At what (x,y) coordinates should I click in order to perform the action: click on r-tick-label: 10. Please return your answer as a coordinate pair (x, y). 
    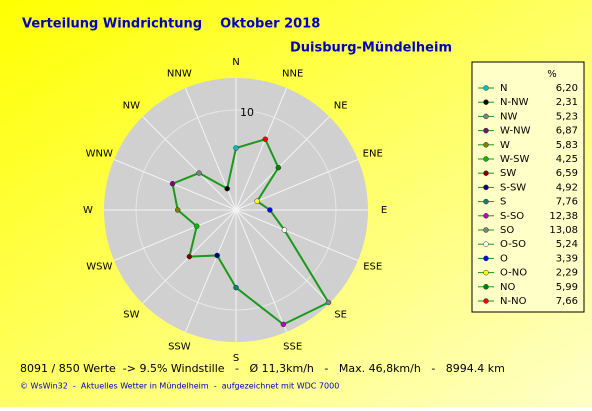
    Looking at the image, I should click on (247, 112).